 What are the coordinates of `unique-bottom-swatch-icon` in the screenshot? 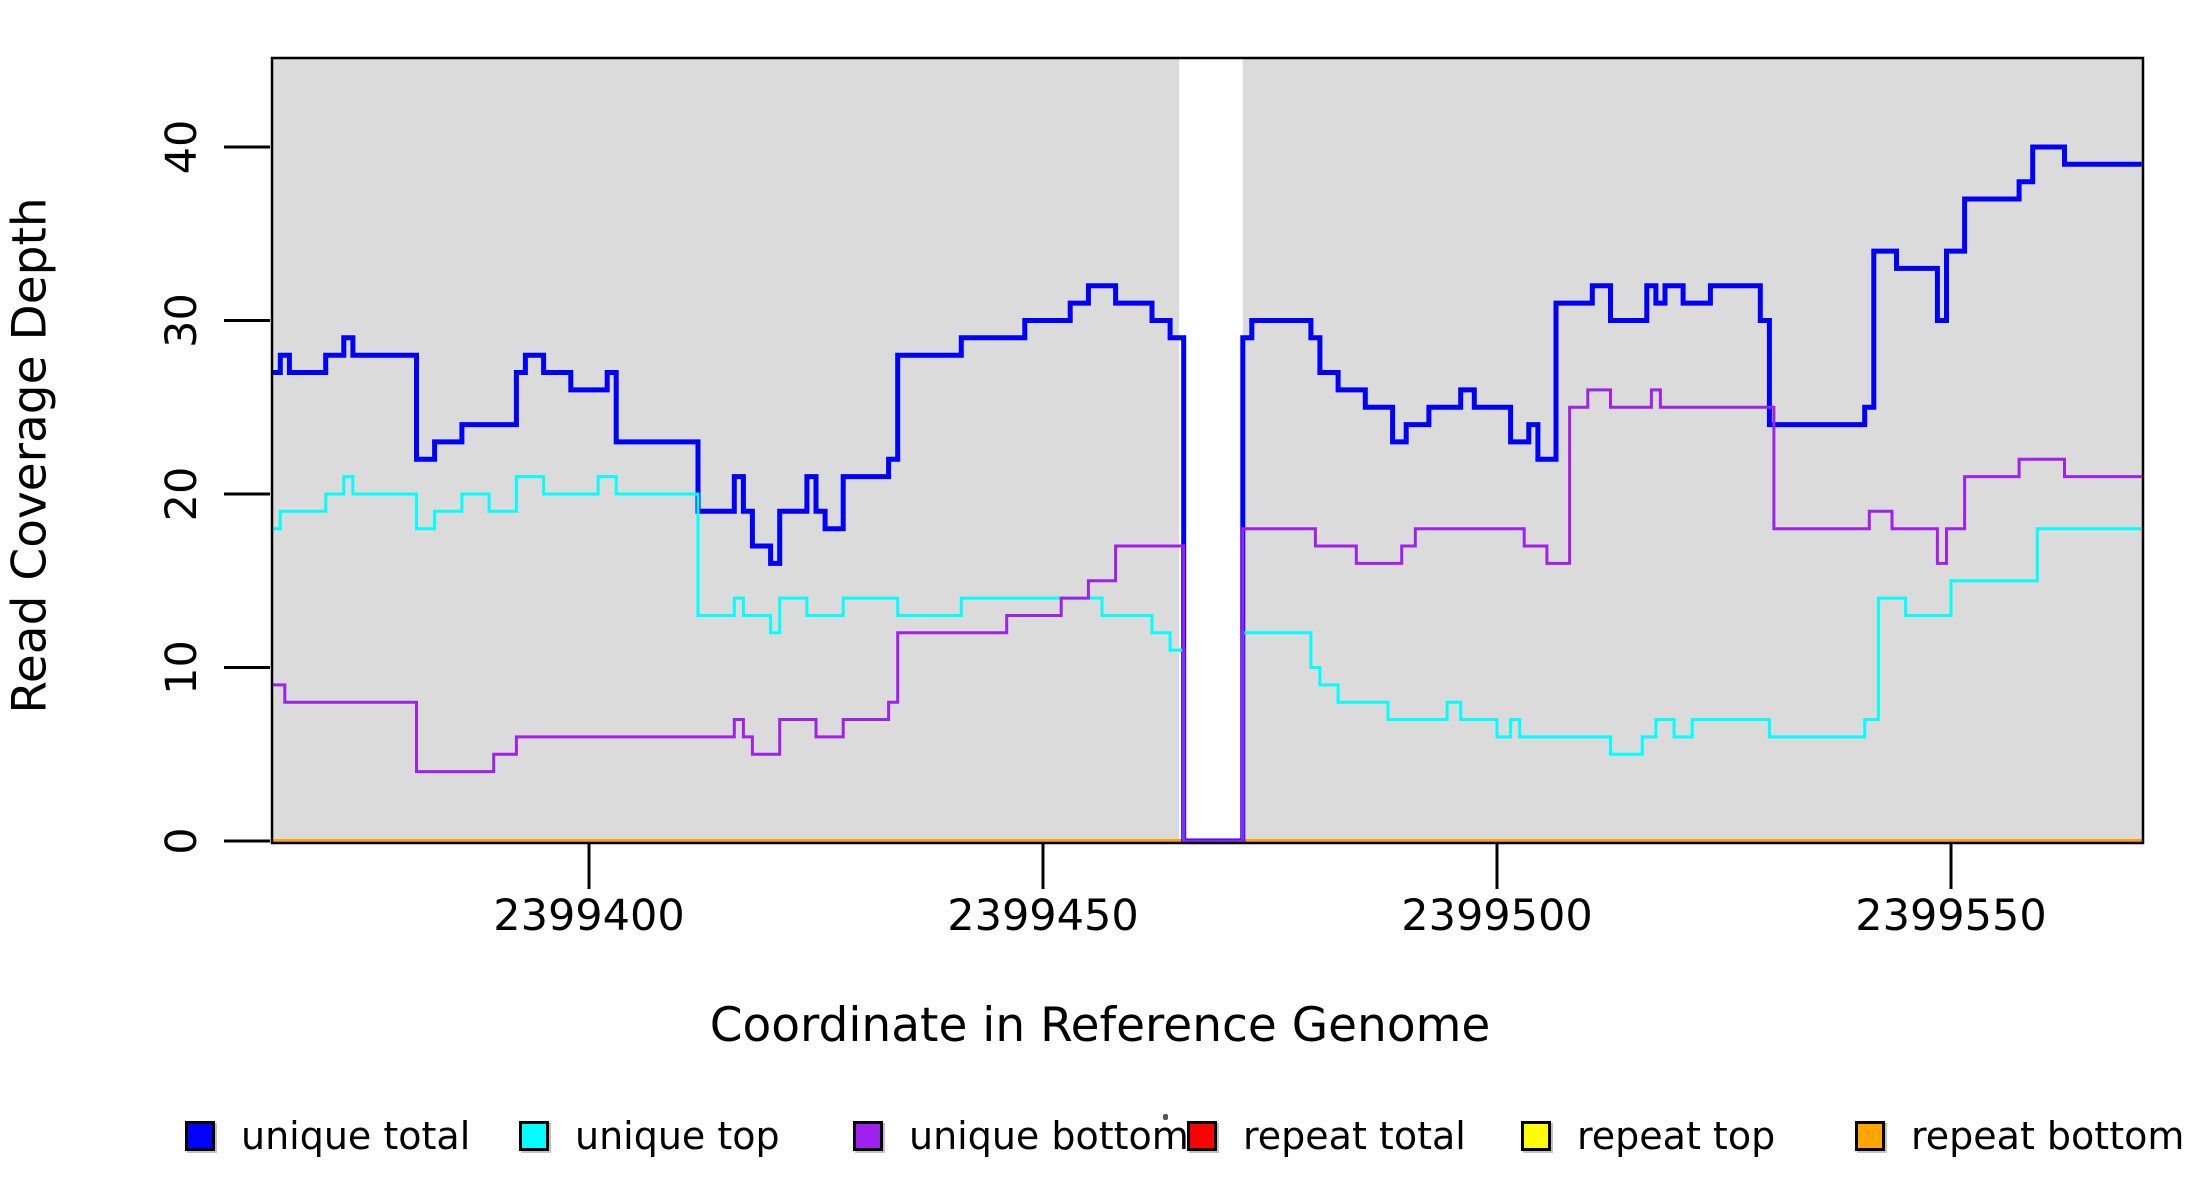 It's located at (868, 1136).